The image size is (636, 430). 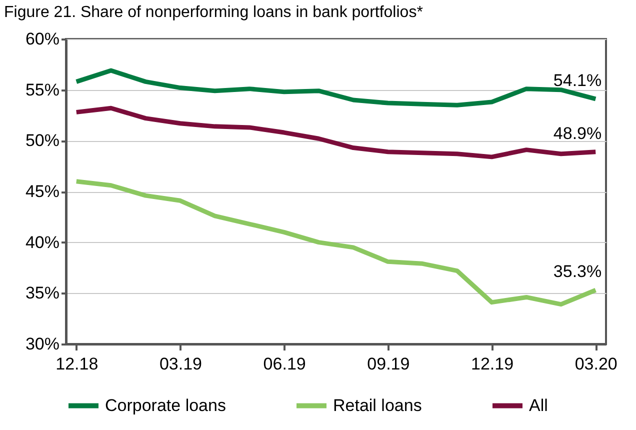 I want to click on y-tick-label: 45%, so click(x=42, y=191).